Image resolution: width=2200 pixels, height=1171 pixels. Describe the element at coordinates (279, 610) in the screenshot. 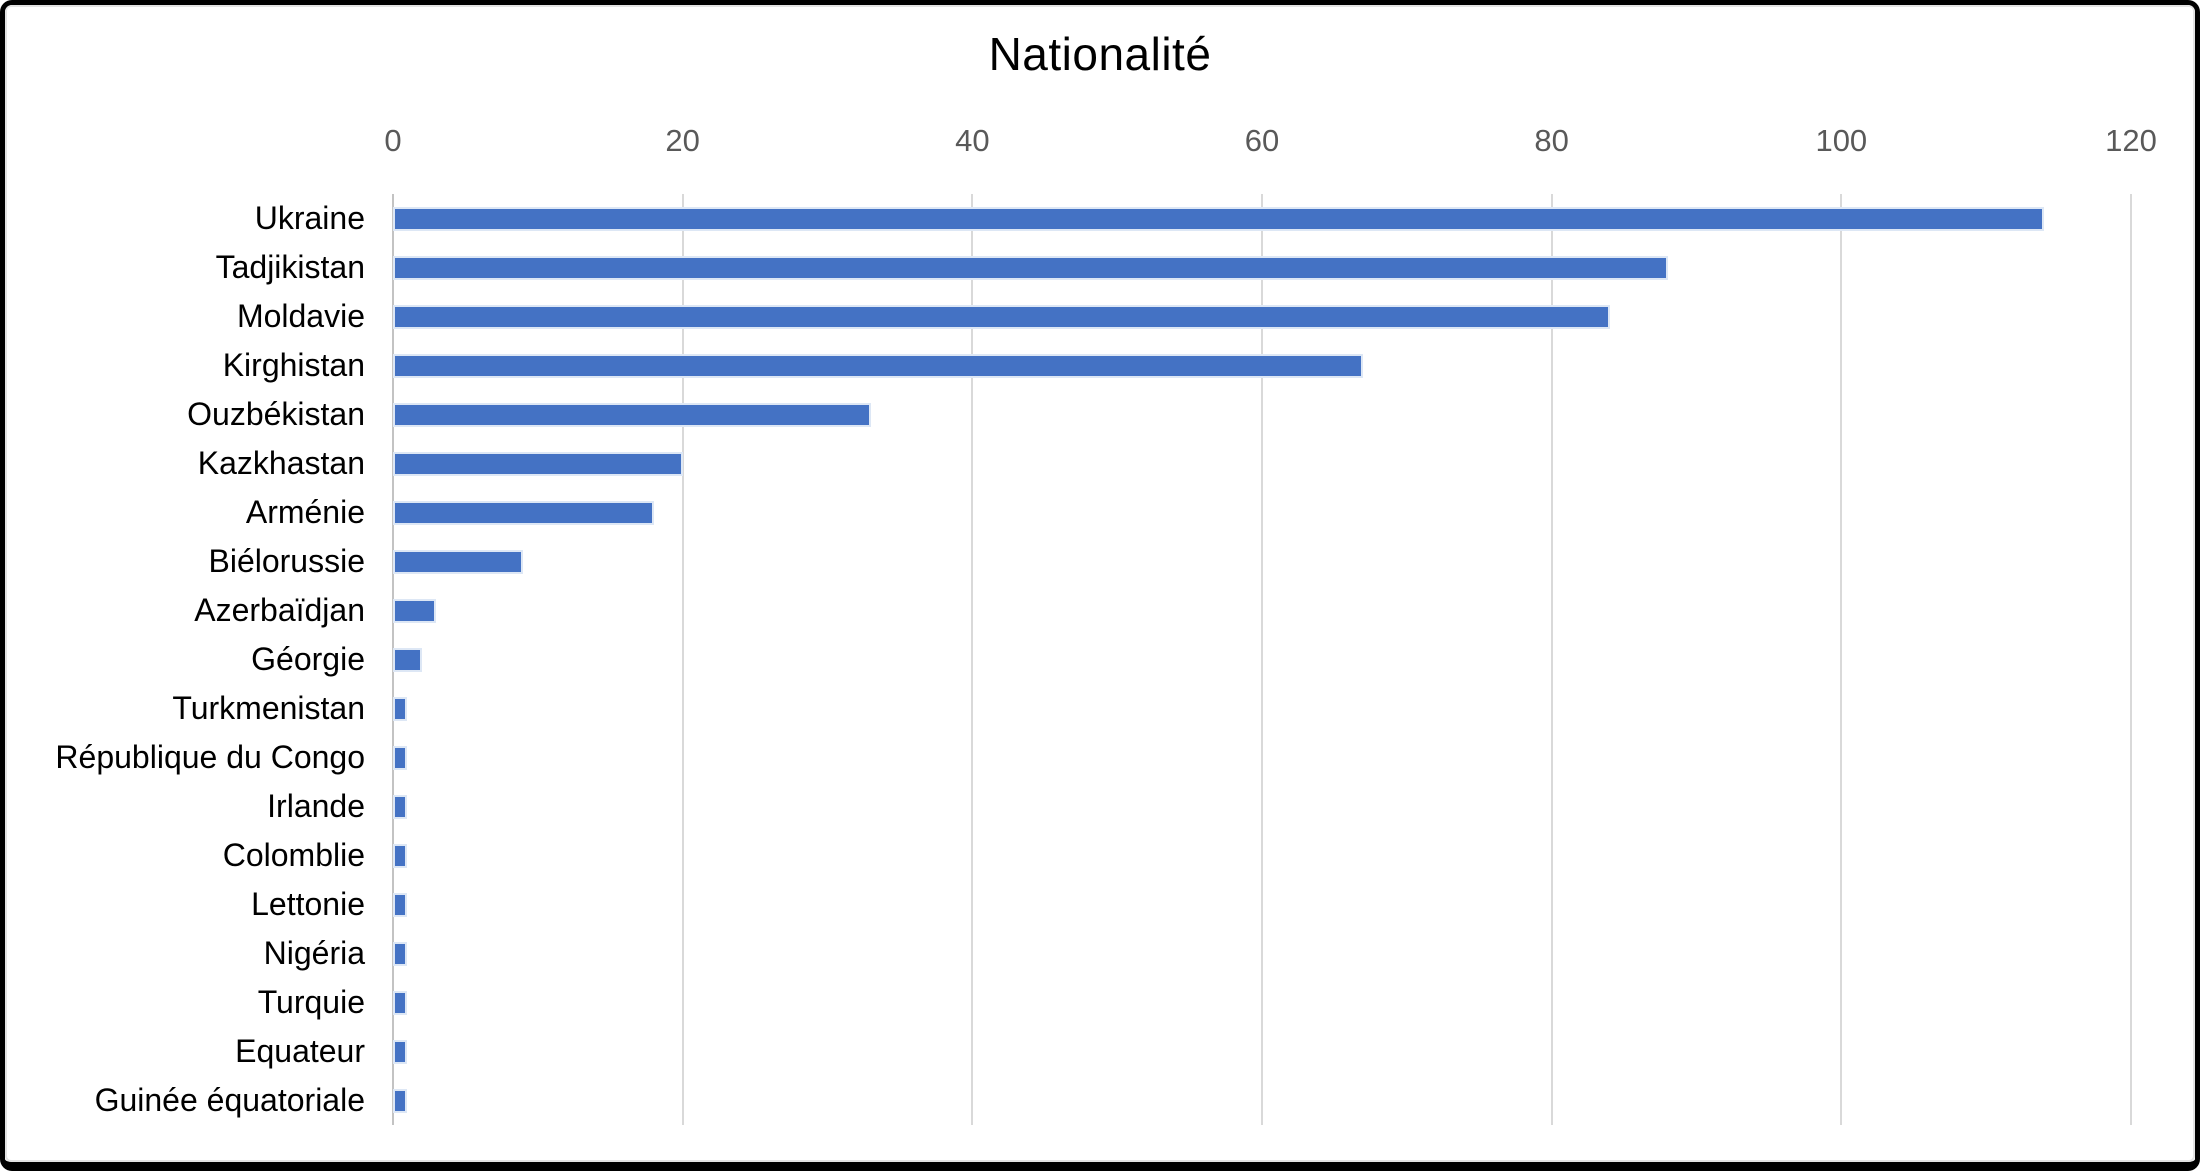

I see `category-label: Azerbaïdjan` at that location.